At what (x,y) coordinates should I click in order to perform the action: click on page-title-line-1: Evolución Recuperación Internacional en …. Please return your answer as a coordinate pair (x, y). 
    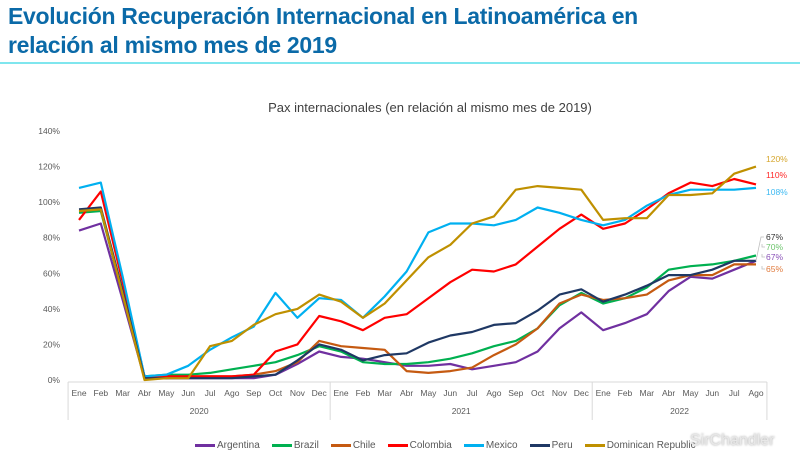
    Looking at the image, I should click on (323, 16).